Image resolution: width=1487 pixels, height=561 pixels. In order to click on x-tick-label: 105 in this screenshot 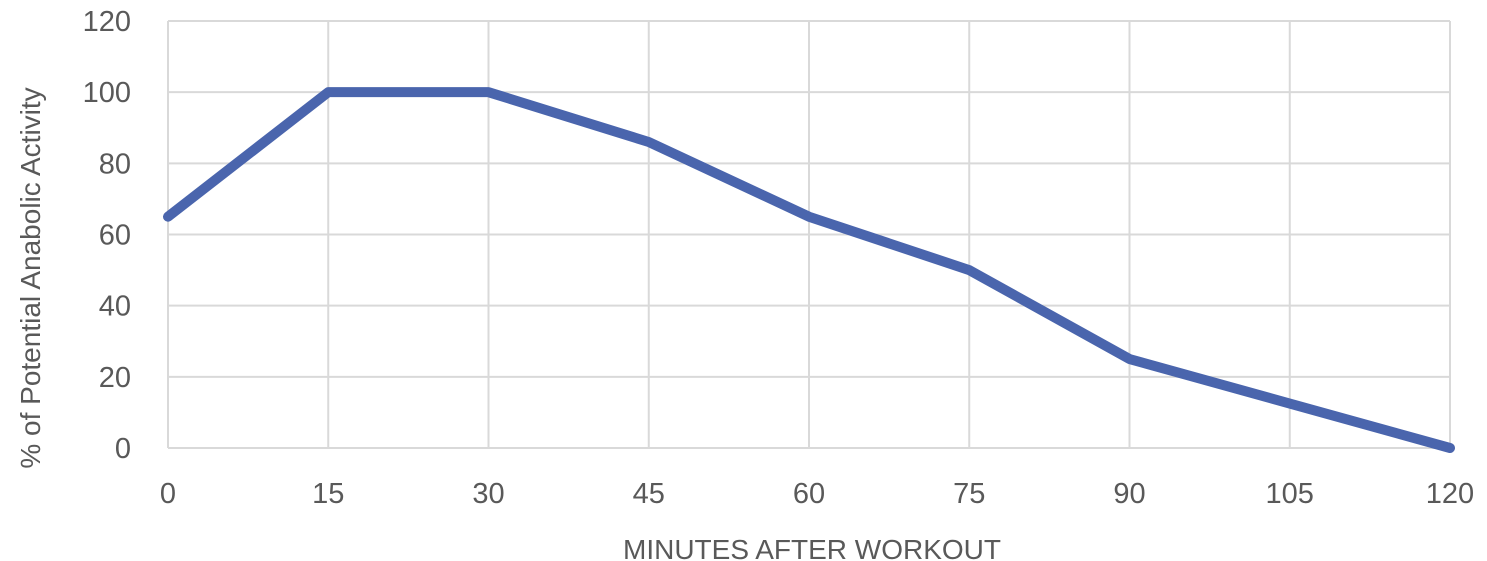, I will do `click(1290, 494)`.